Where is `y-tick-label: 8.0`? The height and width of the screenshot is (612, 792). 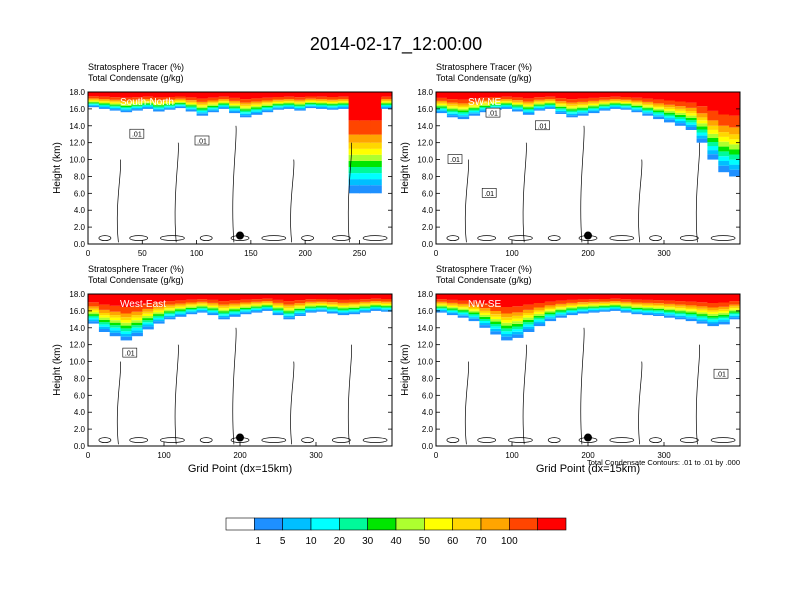
y-tick-label: 8.0 is located at coordinates (80, 378).